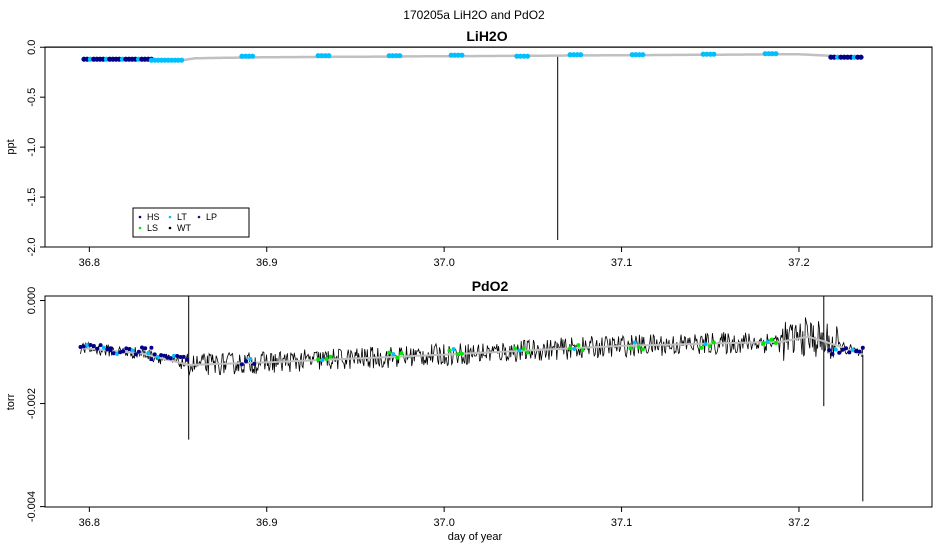  I want to click on legend-hs-marker, so click(140, 217).